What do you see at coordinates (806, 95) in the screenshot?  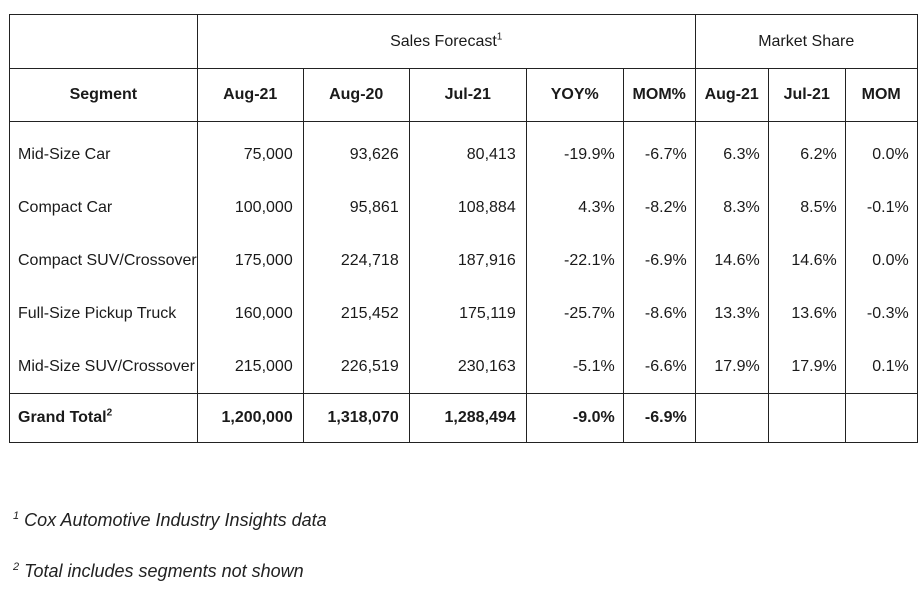 I see `column-header-share-jul21: Jul-21` at bounding box center [806, 95].